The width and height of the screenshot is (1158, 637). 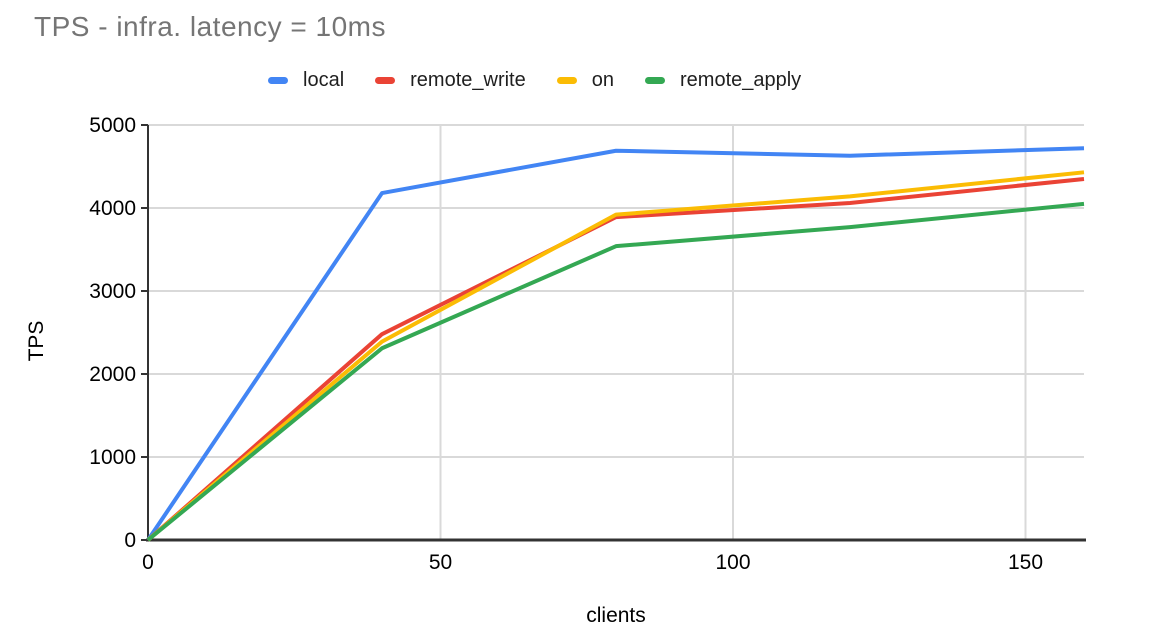 I want to click on legend-item-remote-write: remote_write, so click(x=450, y=80).